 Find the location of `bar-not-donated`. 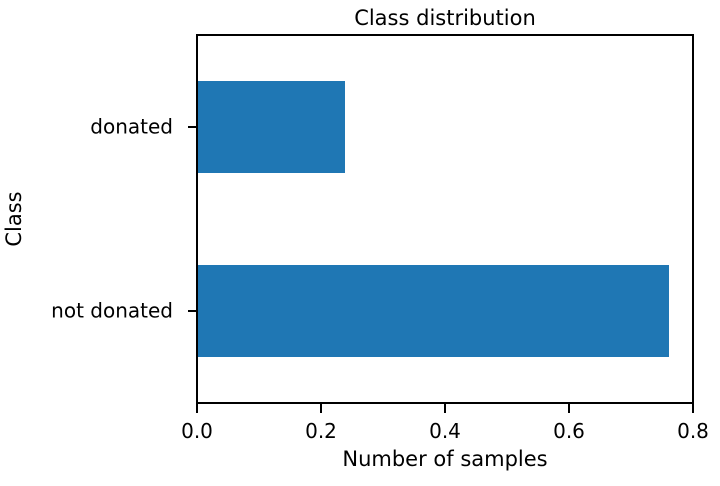

bar-not-donated is located at coordinates (433, 311).